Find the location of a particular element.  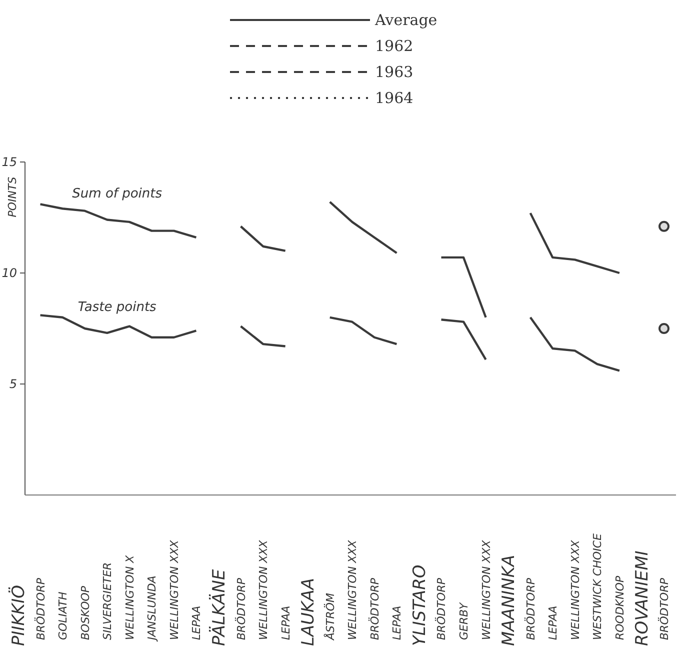

text: YLISTARO is located at coordinates (420, 605).